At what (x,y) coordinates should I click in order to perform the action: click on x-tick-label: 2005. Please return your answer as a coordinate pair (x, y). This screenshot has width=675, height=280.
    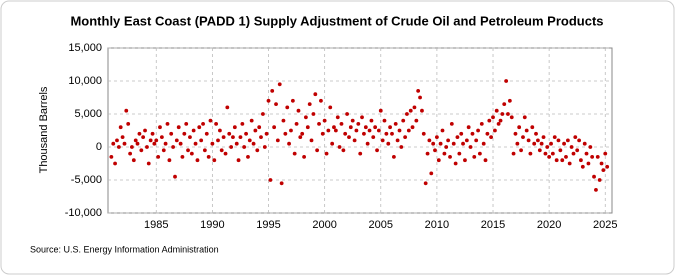
    Looking at the image, I should click on (381, 225).